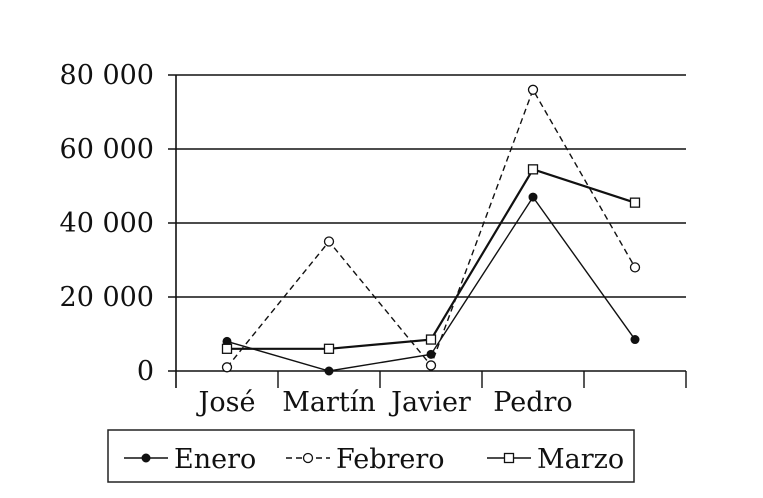 Image resolution: width=763 pixels, height=498 pixels. I want to click on legend-label-febrero: Febrero, so click(390, 459).